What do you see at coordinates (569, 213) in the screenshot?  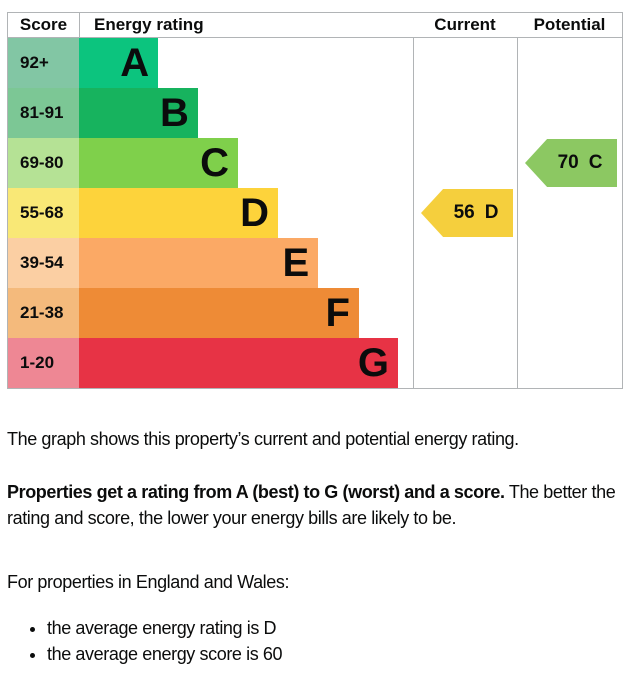 I see `potential-column: 70 C` at bounding box center [569, 213].